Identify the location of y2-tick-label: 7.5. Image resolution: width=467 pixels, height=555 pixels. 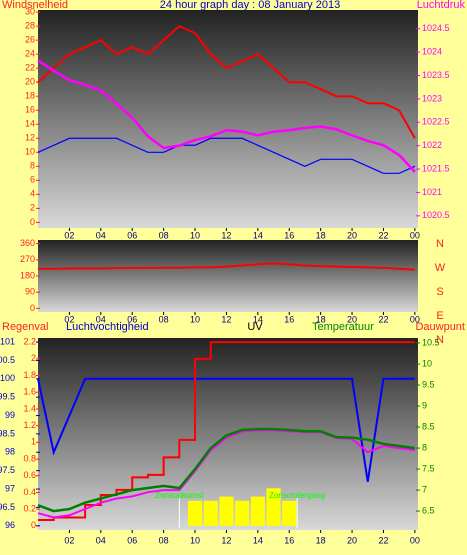
(428, 468).